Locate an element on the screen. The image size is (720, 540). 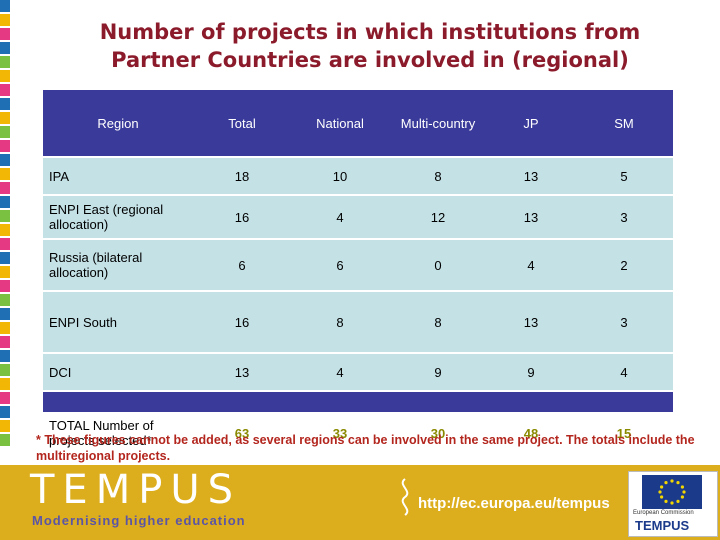
total-row-total: 63 is located at coordinates (242, 434).